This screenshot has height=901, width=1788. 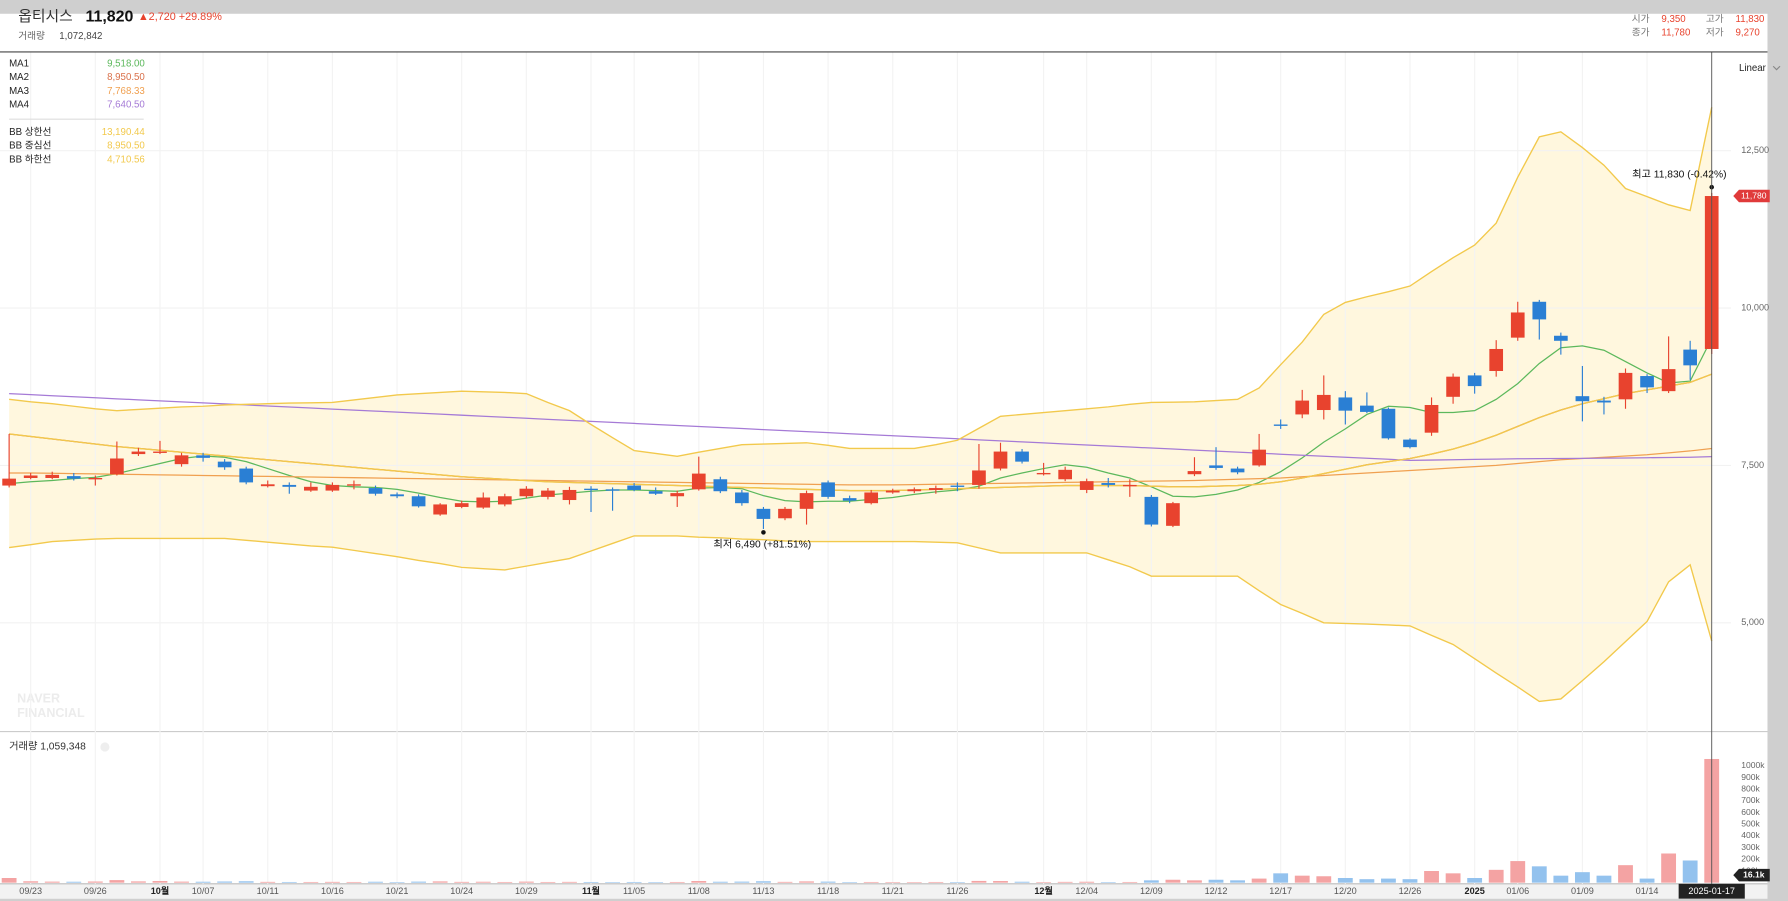 I want to click on low-marker, so click(x=763, y=532).